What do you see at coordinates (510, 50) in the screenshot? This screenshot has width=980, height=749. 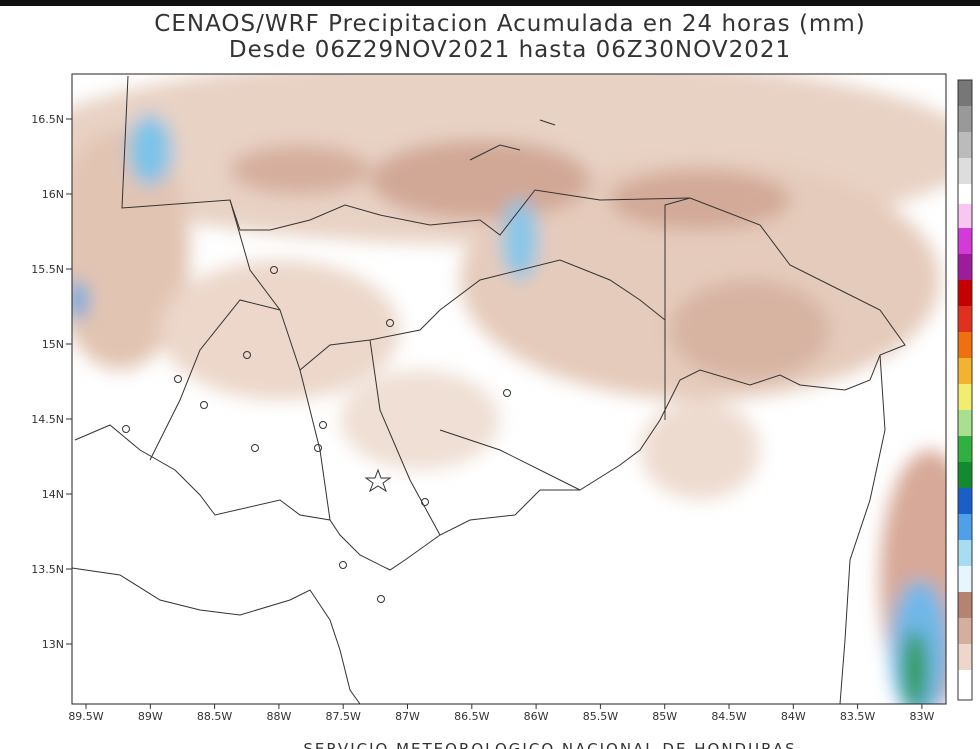 I see `subtitle: Desde 06Z29NOV2021 hasta 06Z30NOV2021` at bounding box center [510, 50].